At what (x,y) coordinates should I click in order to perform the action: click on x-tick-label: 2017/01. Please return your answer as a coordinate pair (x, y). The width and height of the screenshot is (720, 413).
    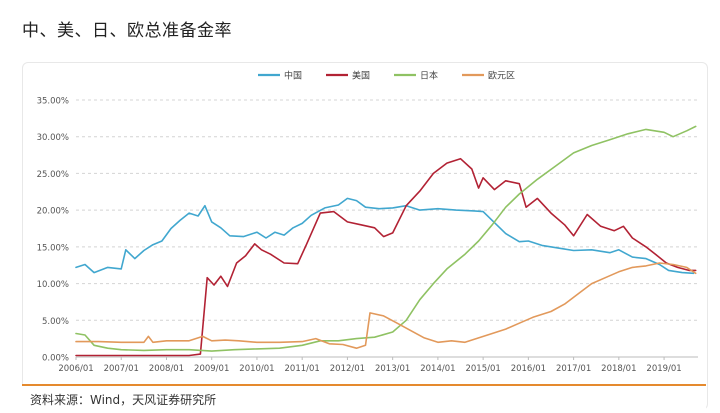
    Looking at the image, I should click on (573, 369).